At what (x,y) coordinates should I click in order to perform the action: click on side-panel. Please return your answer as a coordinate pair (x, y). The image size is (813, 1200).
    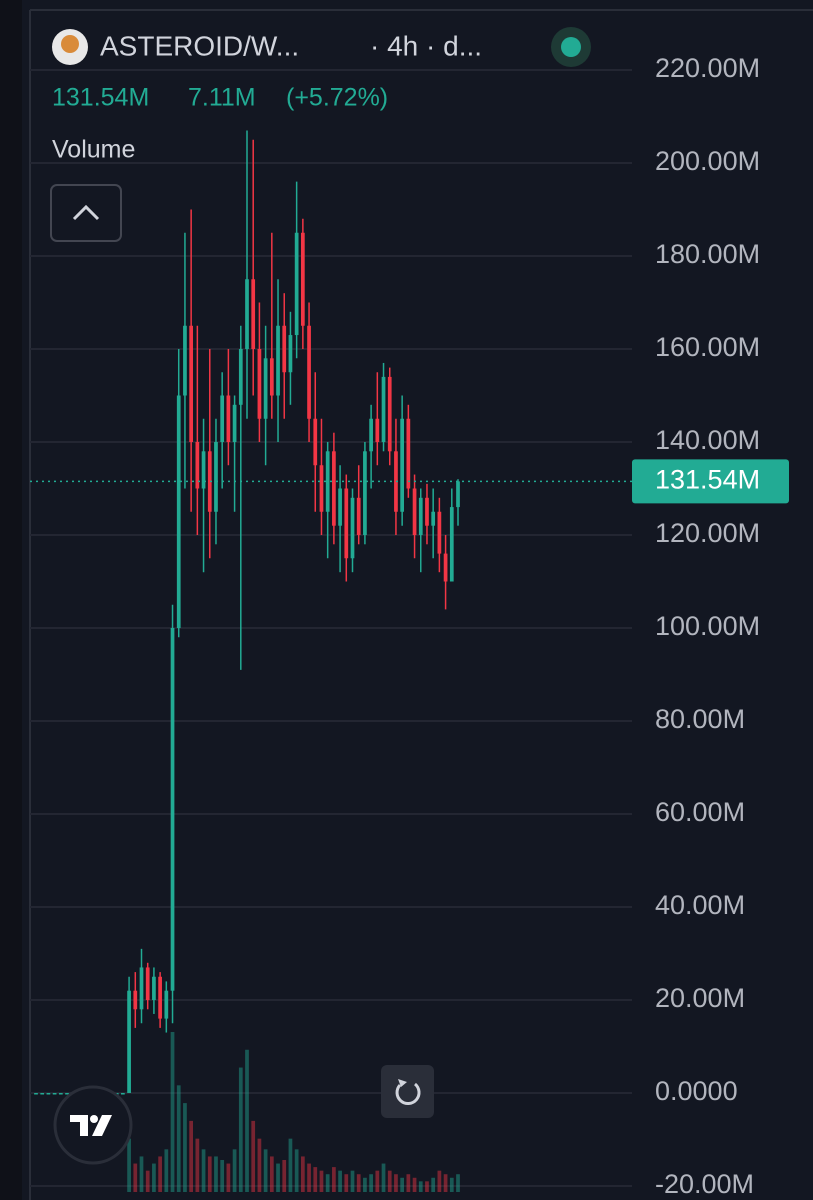
    Looking at the image, I should click on (11, 600).